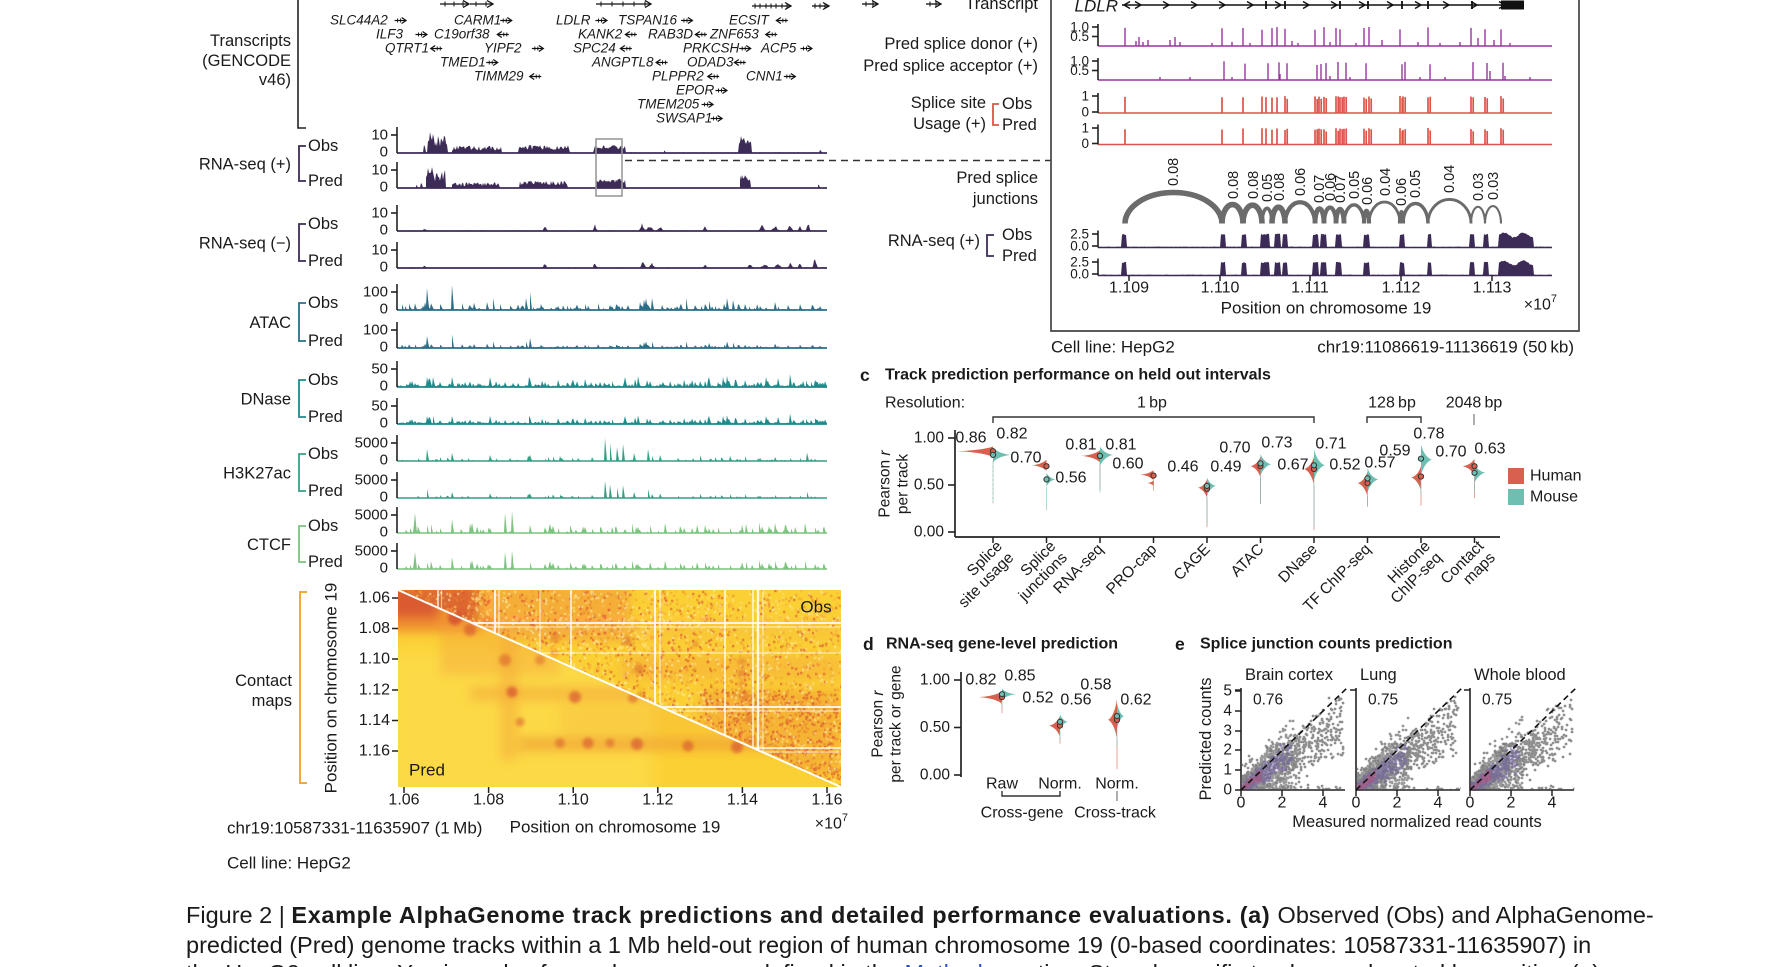 This screenshot has width=1786, height=967. What do you see at coordinates (1182, 467) in the screenshot?
I see `svg-text: 0.46` at bounding box center [1182, 467].